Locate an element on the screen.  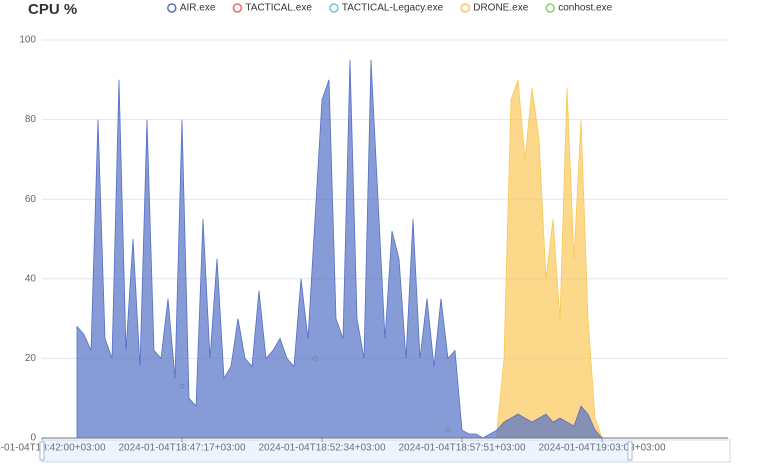
area is located at coordinates (549, 259).